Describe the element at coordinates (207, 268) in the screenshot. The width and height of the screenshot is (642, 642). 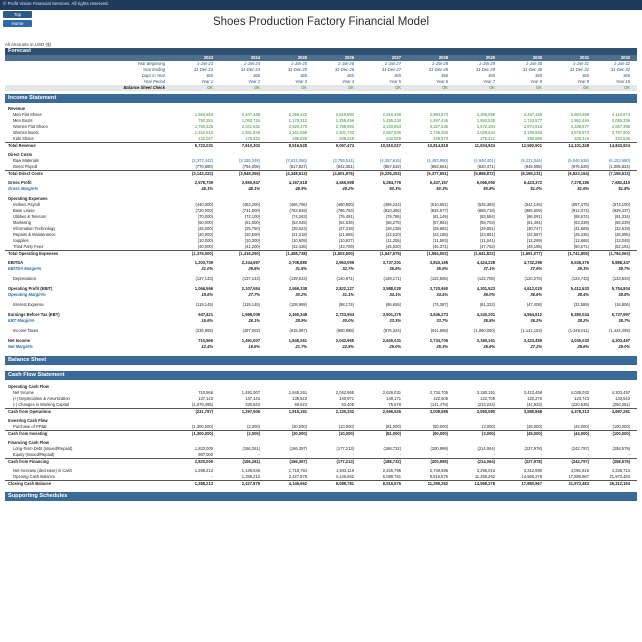
I see `value-cell: 21.0%` at that location.